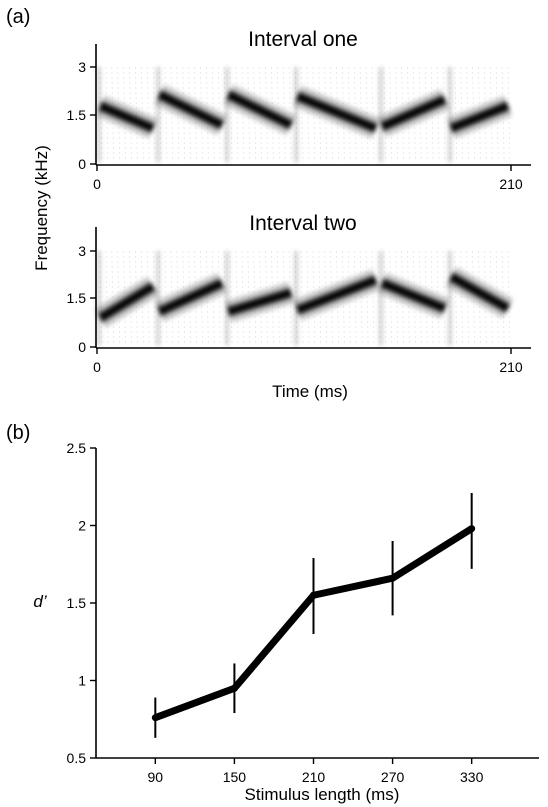 The height and width of the screenshot is (807, 548). Describe the element at coordinates (82, 164) in the screenshot. I see `y-tick-label: 0` at that location.